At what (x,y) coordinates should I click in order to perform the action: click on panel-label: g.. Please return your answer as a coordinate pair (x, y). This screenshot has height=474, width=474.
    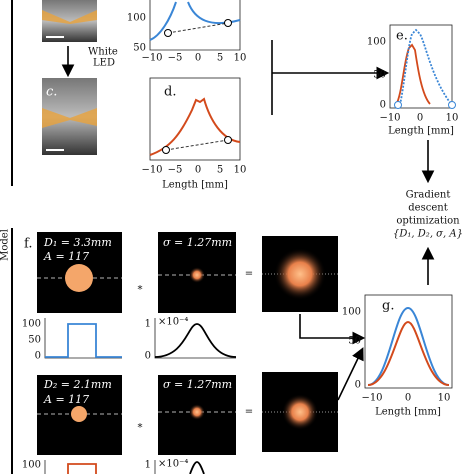
    Looking at the image, I should click on (388, 306).